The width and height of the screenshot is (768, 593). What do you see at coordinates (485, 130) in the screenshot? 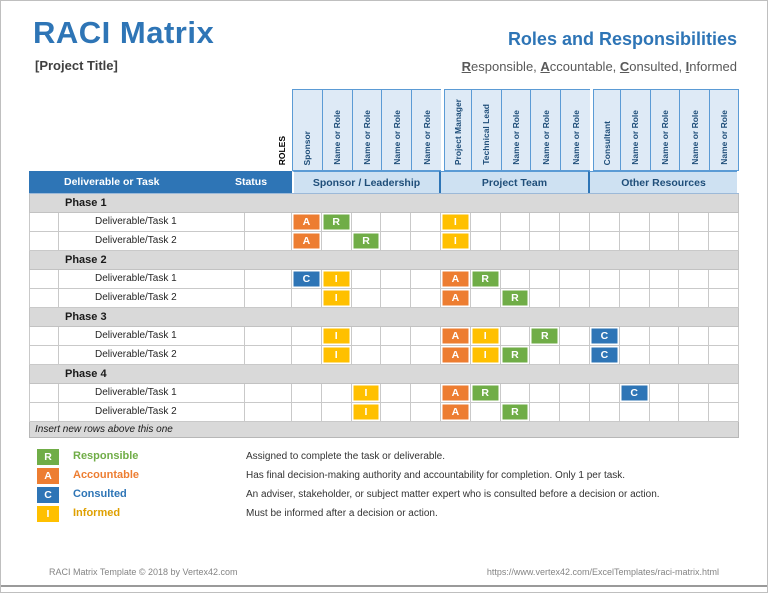
I see `role-column-header: Technical Lead` at bounding box center [485, 130].